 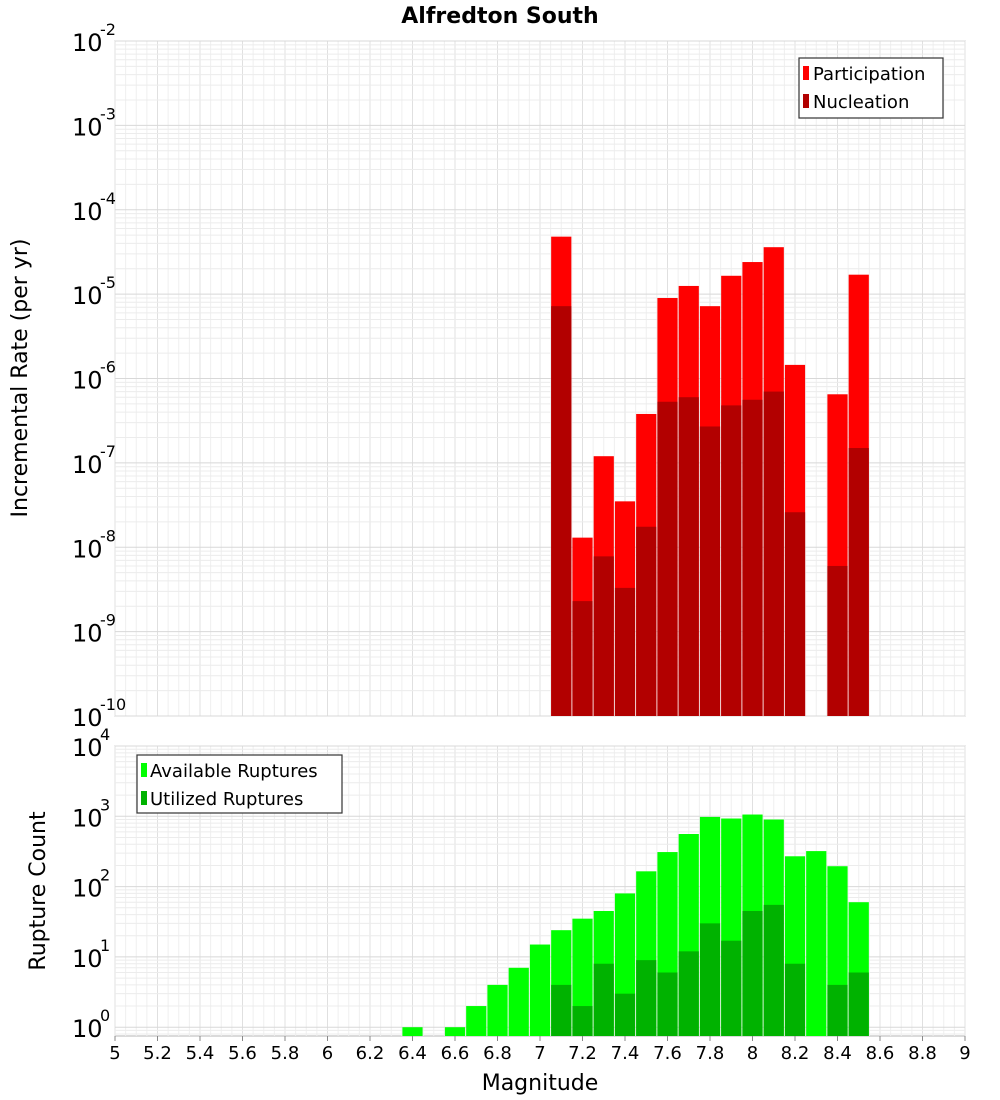 I want to click on bottom-legend: Available Ruptures Utilized Ruptures, so click(x=239, y=784).